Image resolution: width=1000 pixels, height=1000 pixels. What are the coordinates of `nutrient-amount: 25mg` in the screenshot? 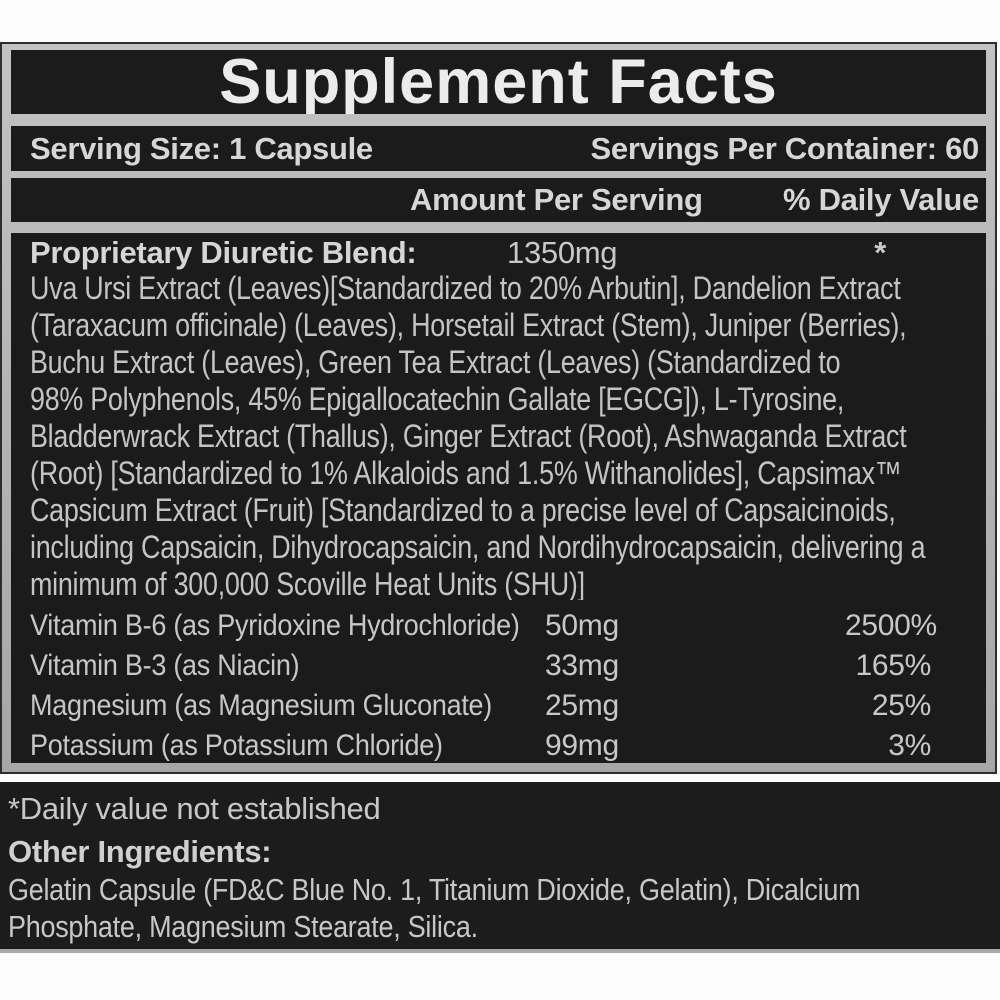 It's located at (582, 705).